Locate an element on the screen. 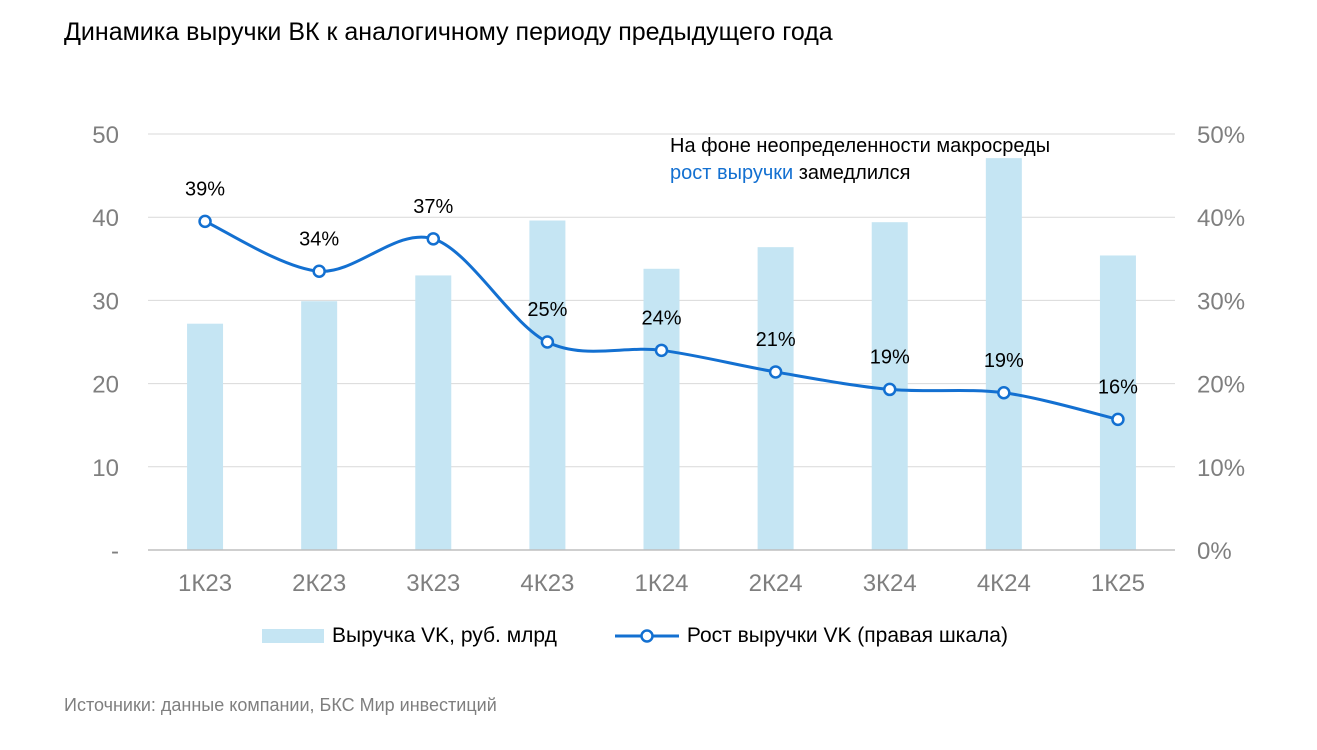 The height and width of the screenshot is (750, 1317). left-tick-label: 50 is located at coordinates (105, 135).